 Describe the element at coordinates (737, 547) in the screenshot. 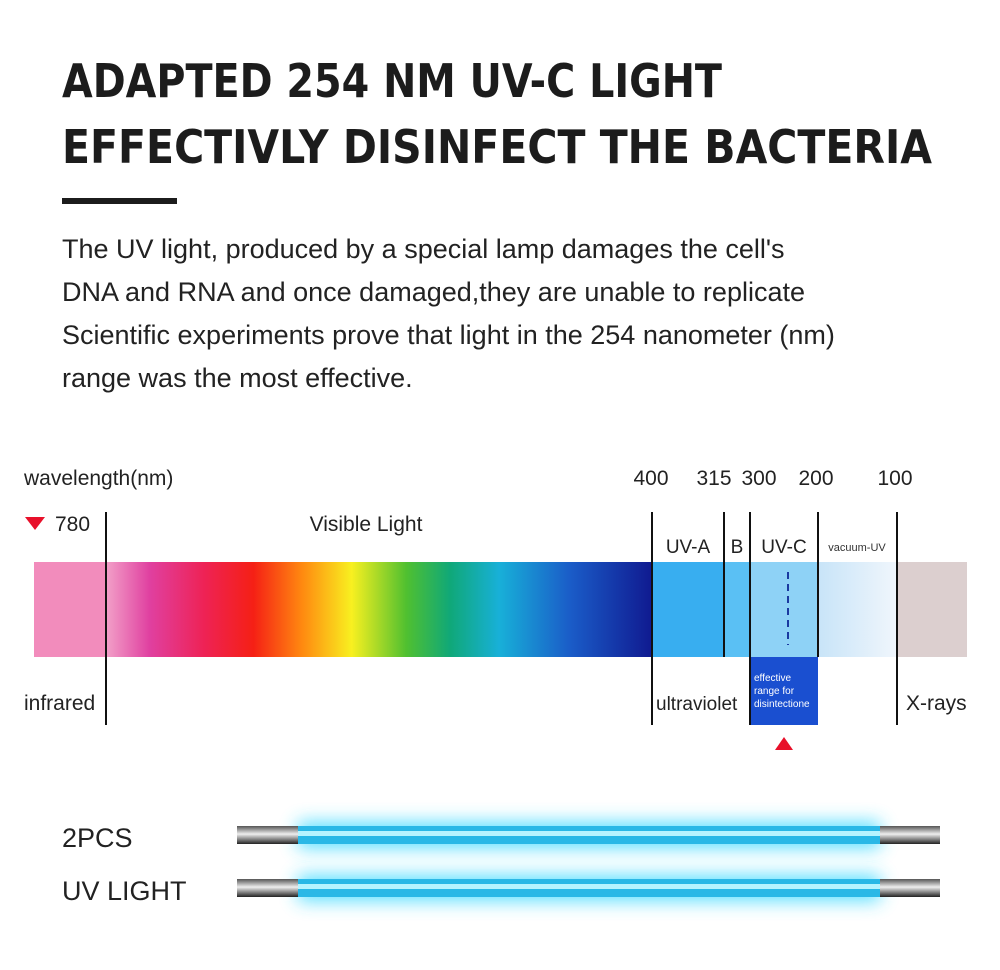

I see `band-label: B` at that location.